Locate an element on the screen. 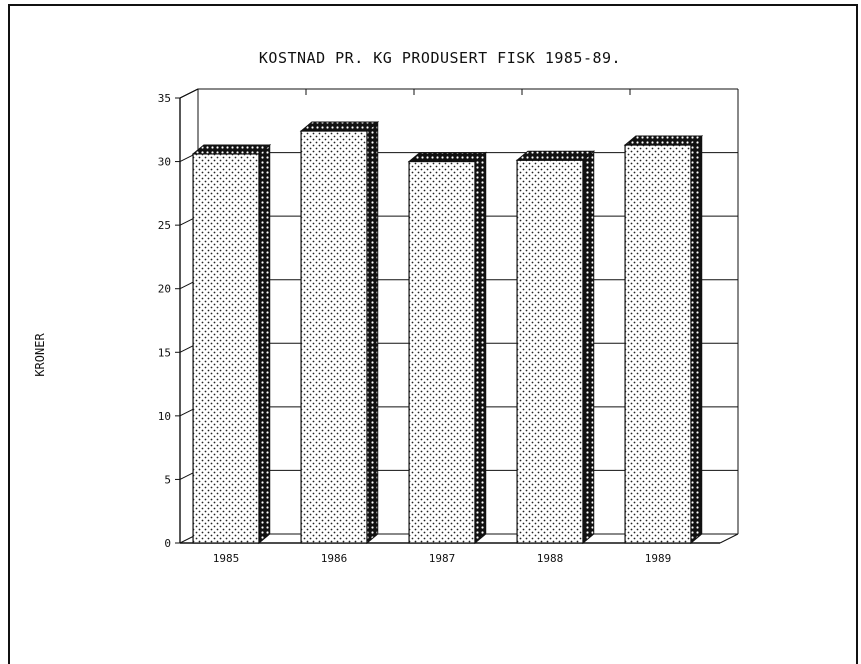 The width and height of the screenshot is (861, 664). y-tick-label: 5 is located at coordinates (167, 479).